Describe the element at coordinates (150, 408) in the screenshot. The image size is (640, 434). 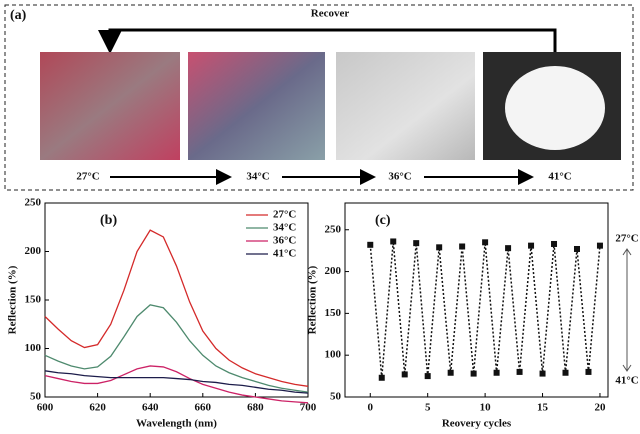
I see `x-tick-label: 640` at that location.